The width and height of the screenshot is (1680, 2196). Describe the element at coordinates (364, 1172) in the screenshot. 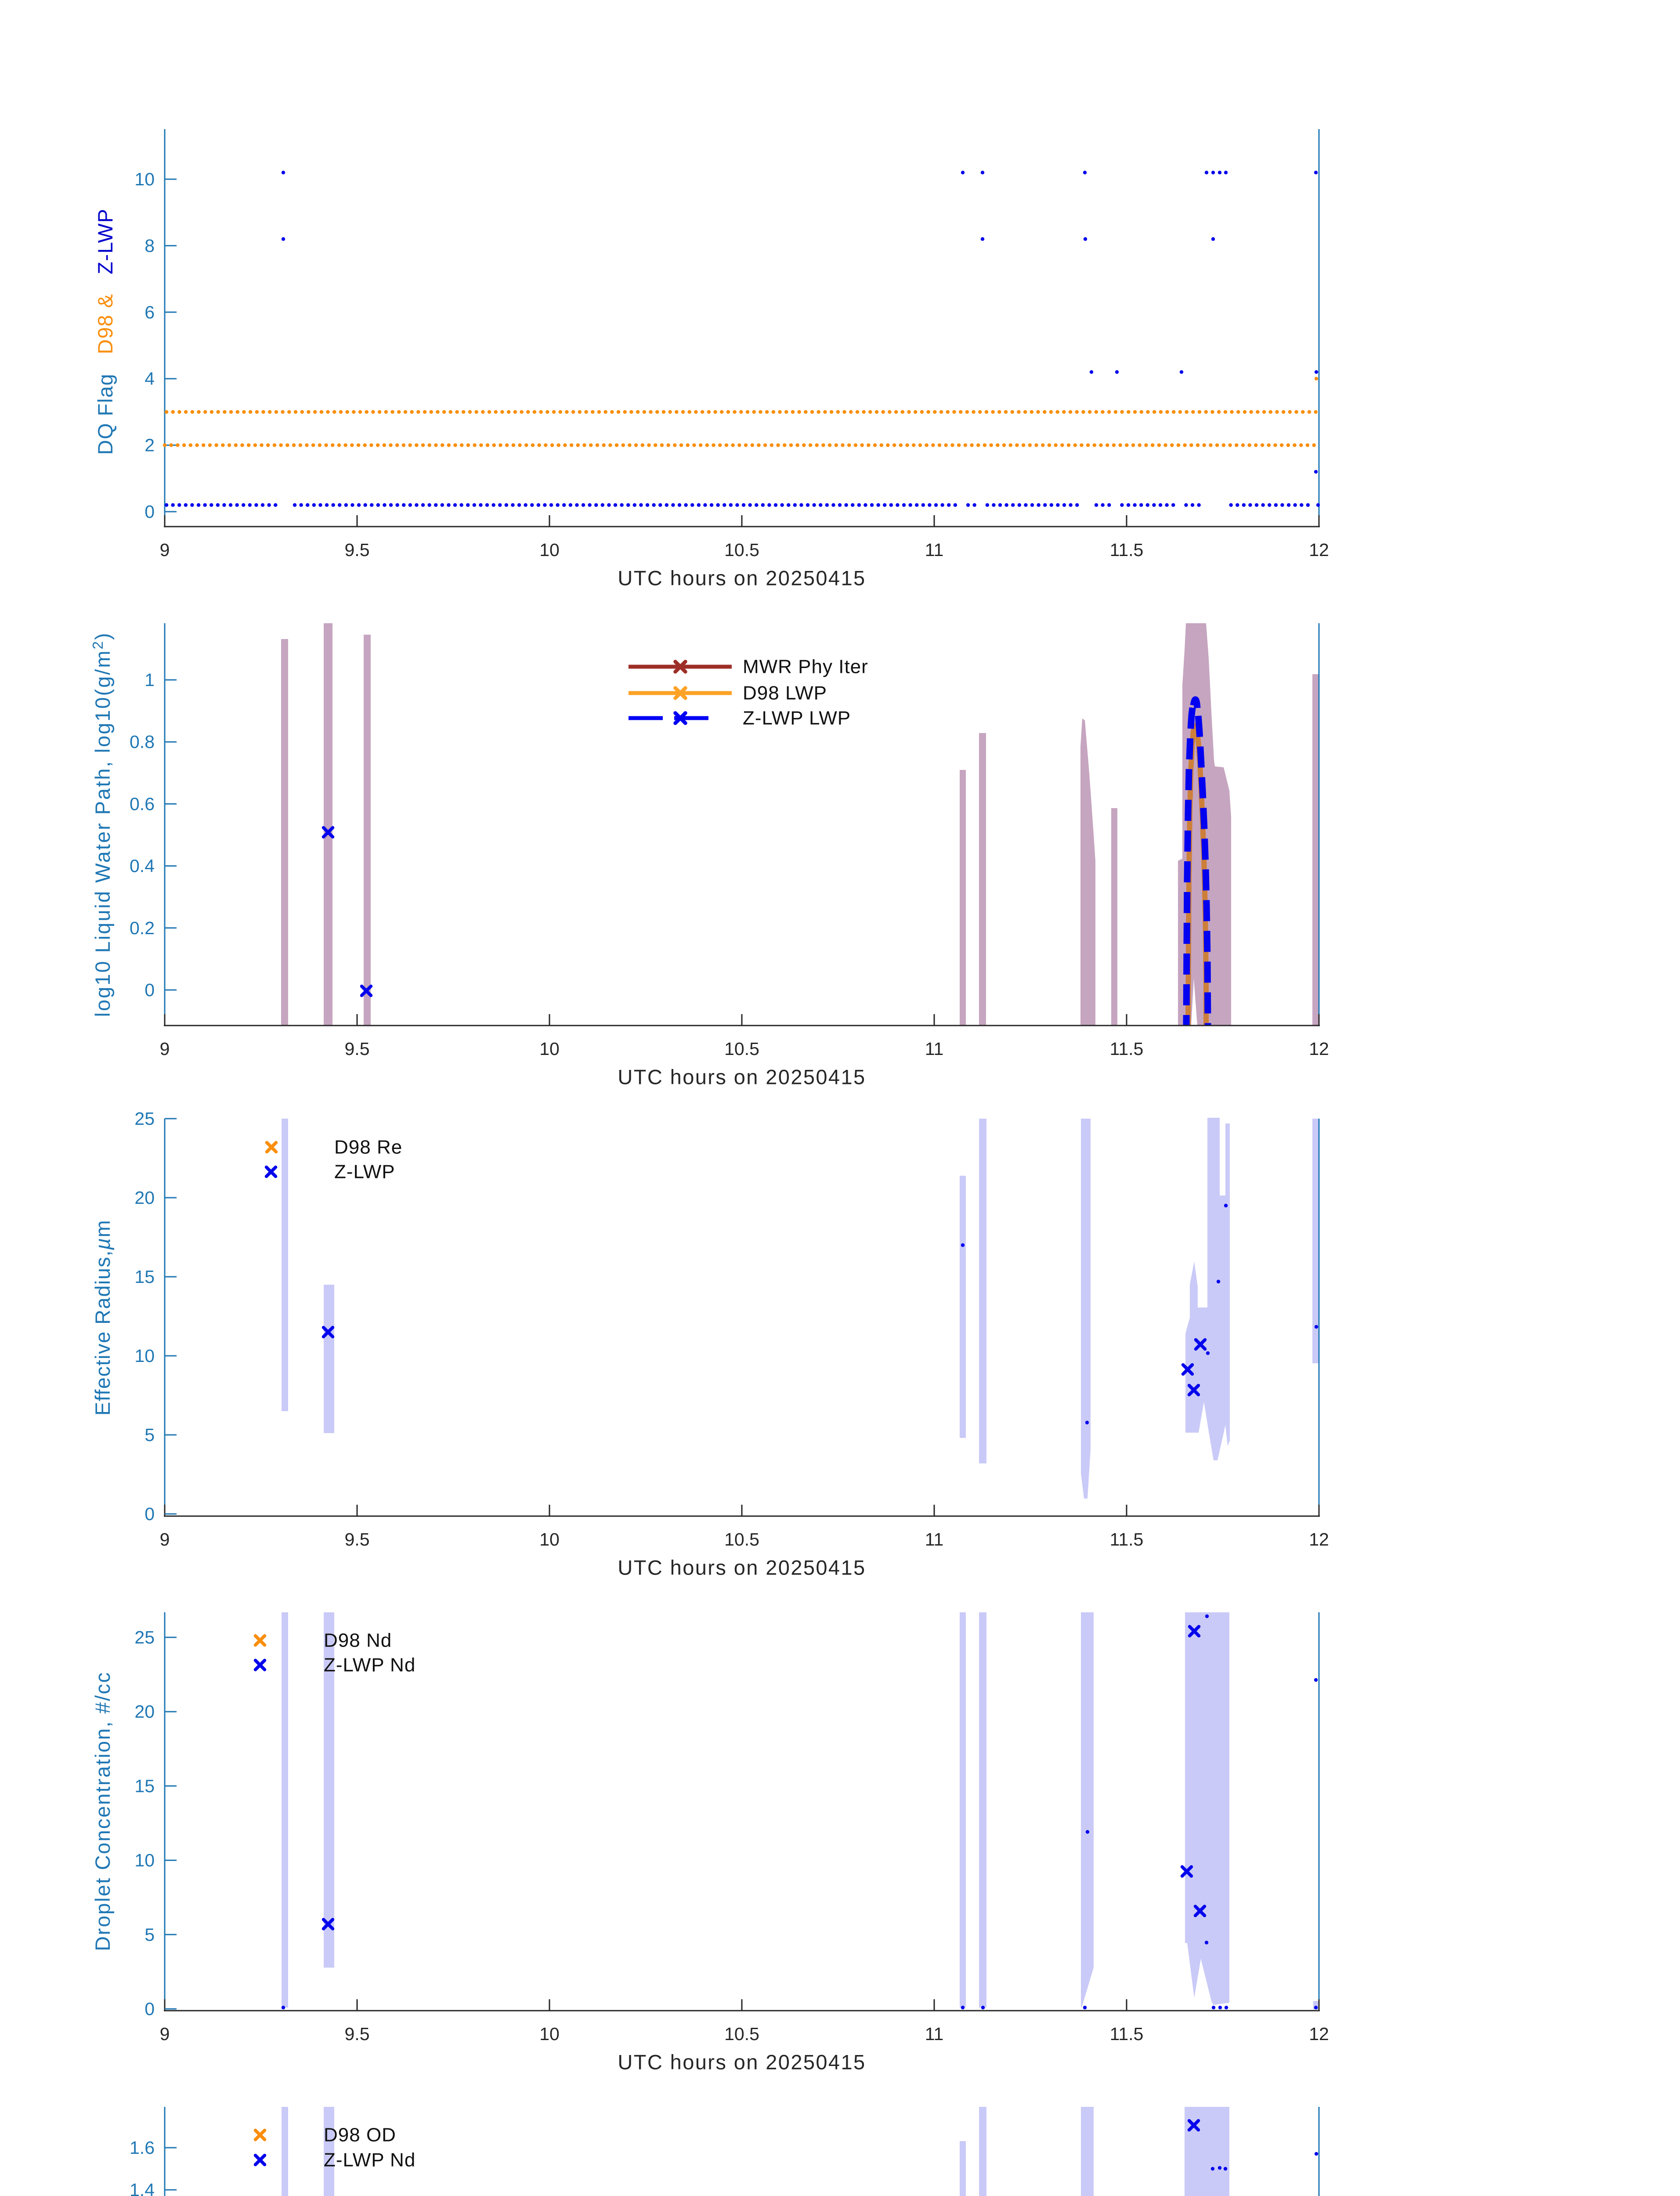

I see `svg-text: Z-LWP` at that location.